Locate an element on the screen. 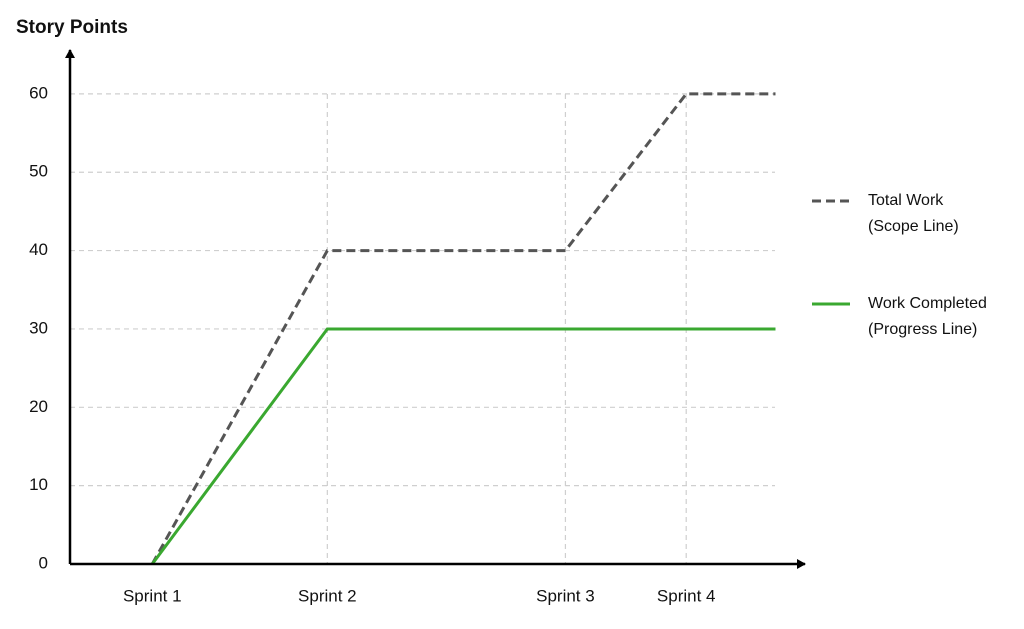  y-tick-label: 60 is located at coordinates (38, 92).